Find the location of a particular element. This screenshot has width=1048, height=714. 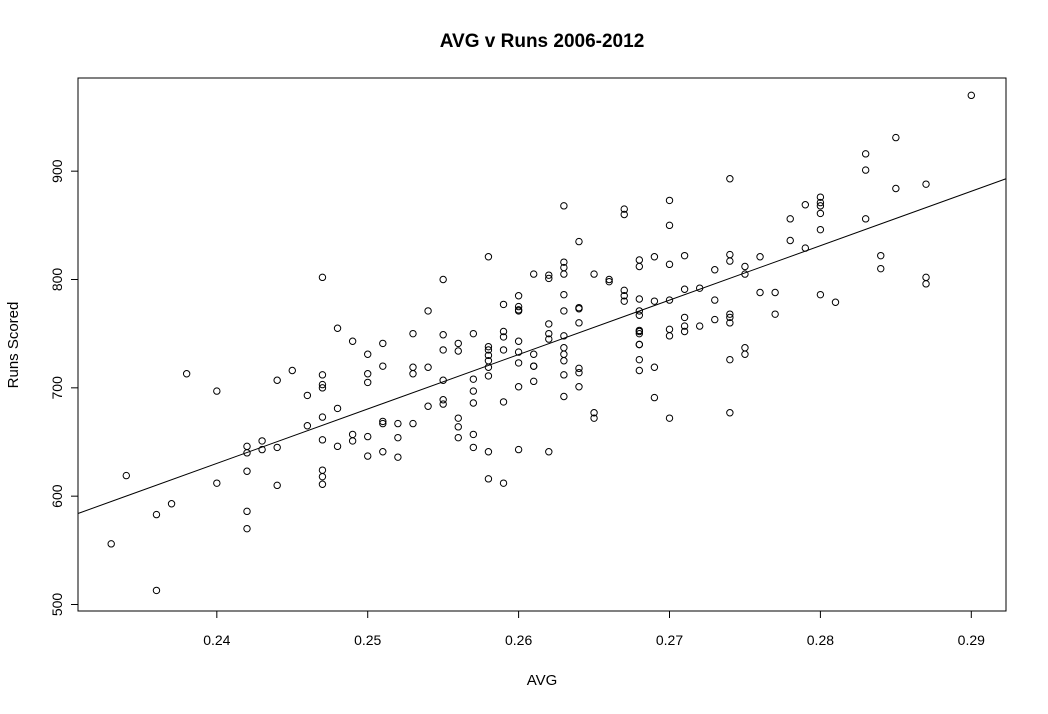

y-tick-label: 700 is located at coordinates (57, 388).